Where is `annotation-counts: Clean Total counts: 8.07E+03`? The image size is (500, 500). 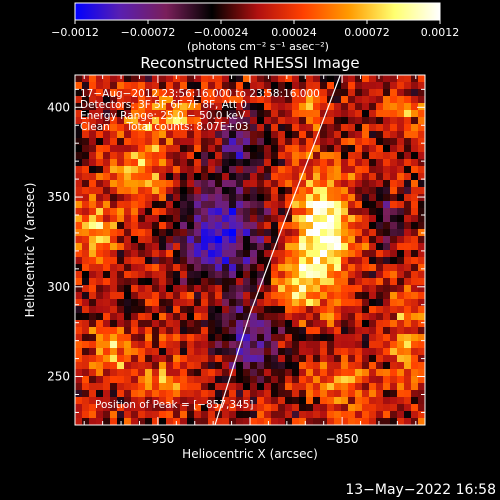 annotation-counts: Clean Total counts: 8.07E+03 is located at coordinates (164, 127).